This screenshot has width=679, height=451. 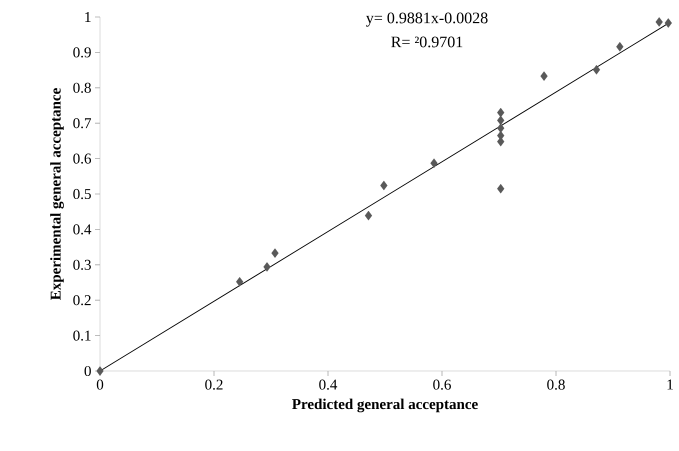 What do you see at coordinates (556, 385) in the screenshot?
I see `x-tick-label: 0.8` at bounding box center [556, 385].